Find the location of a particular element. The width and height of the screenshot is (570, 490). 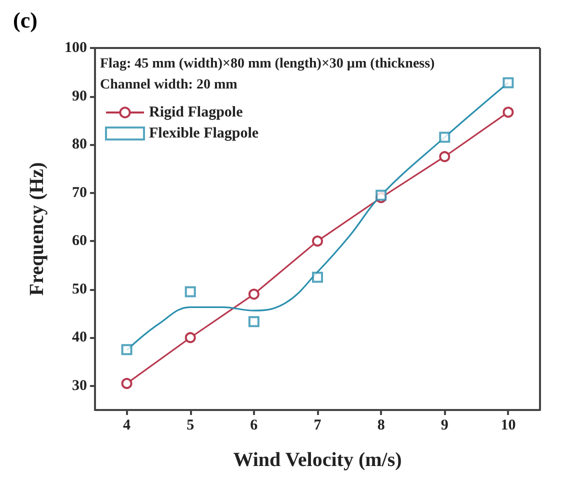

annotation: Flag: 45 mm (width)×80 mm (length)×30 µm (thickness) is located at coordinates (268, 64).